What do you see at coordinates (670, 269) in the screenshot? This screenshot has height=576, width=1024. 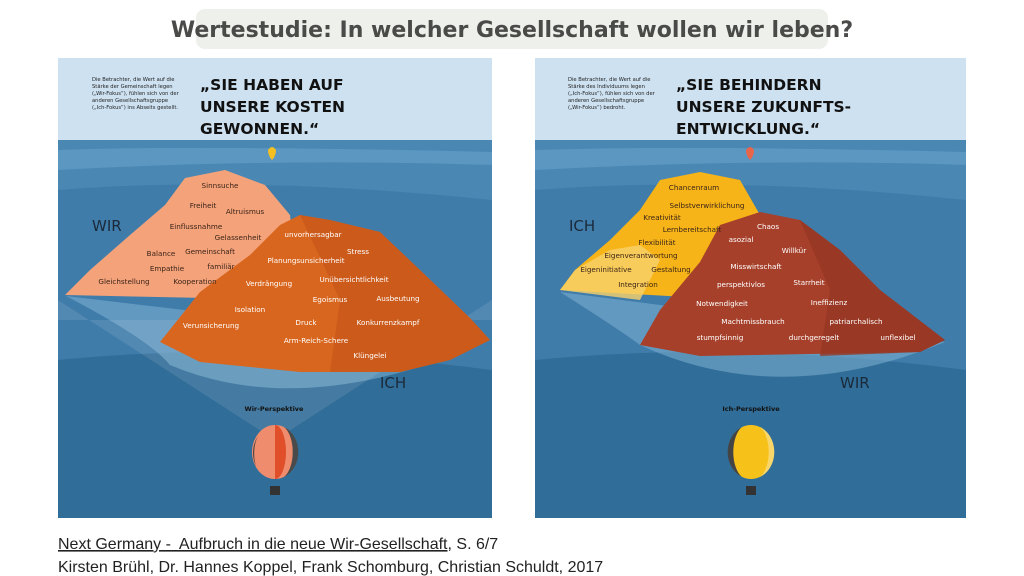 I see `word: Gestaltung` at bounding box center [670, 269].